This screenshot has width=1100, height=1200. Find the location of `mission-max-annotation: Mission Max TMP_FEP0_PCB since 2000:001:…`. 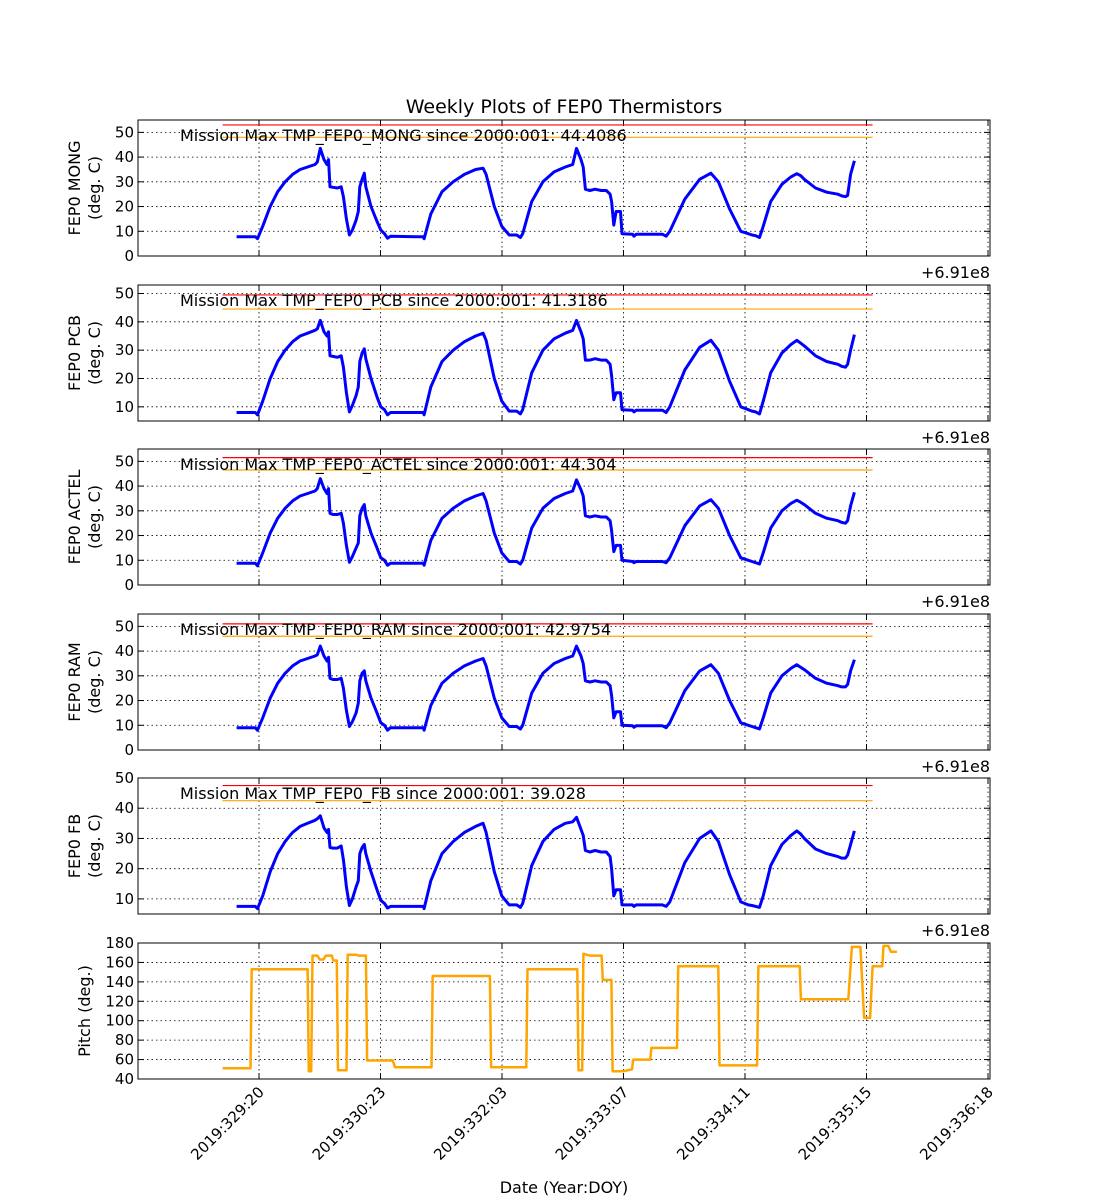

mission-max-annotation: Mission Max TMP_FEP0_PCB since 2000:001:… is located at coordinates (394, 301).